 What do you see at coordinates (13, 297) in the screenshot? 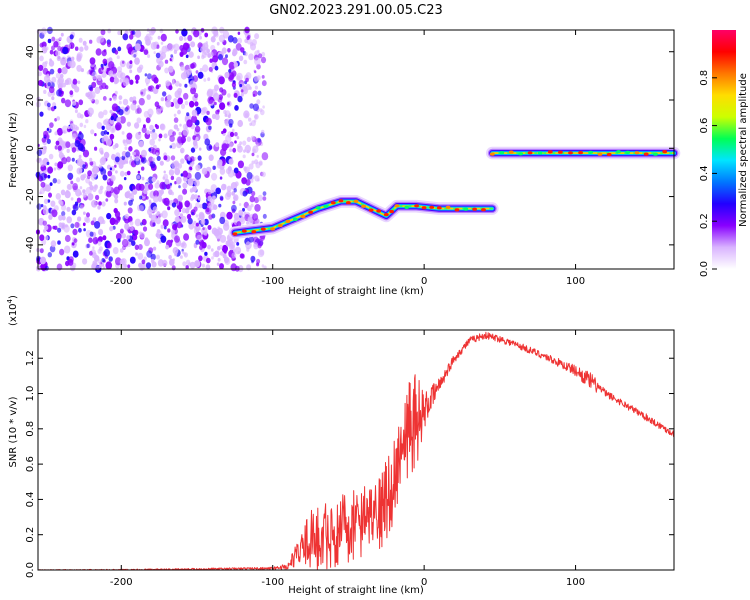
I see `snr-multiplier-close: )` at bounding box center [13, 297].